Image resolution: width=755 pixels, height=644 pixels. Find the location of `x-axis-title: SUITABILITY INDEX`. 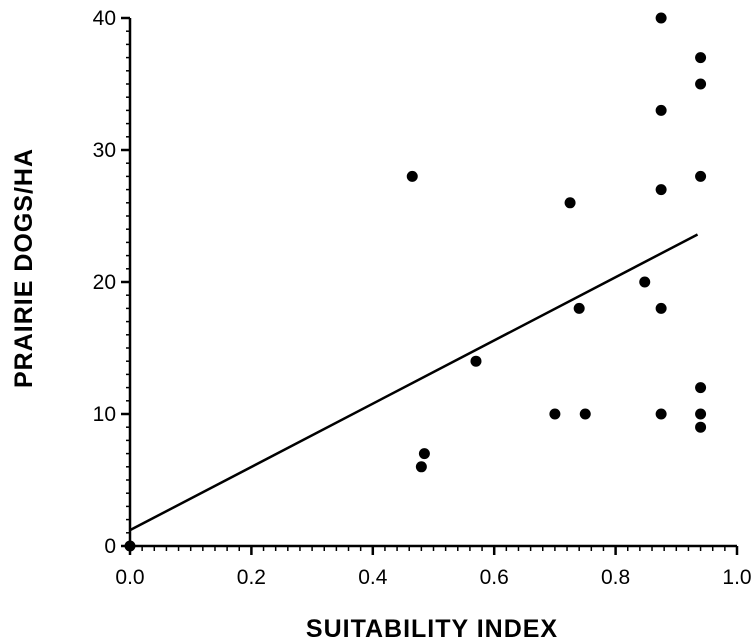

x-axis-title: SUITABILITY INDEX is located at coordinates (432, 629).